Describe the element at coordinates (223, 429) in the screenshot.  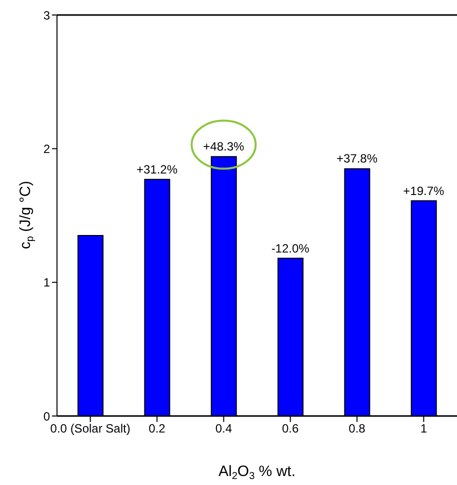
I see `x-tick-label: 0.4` at that location.